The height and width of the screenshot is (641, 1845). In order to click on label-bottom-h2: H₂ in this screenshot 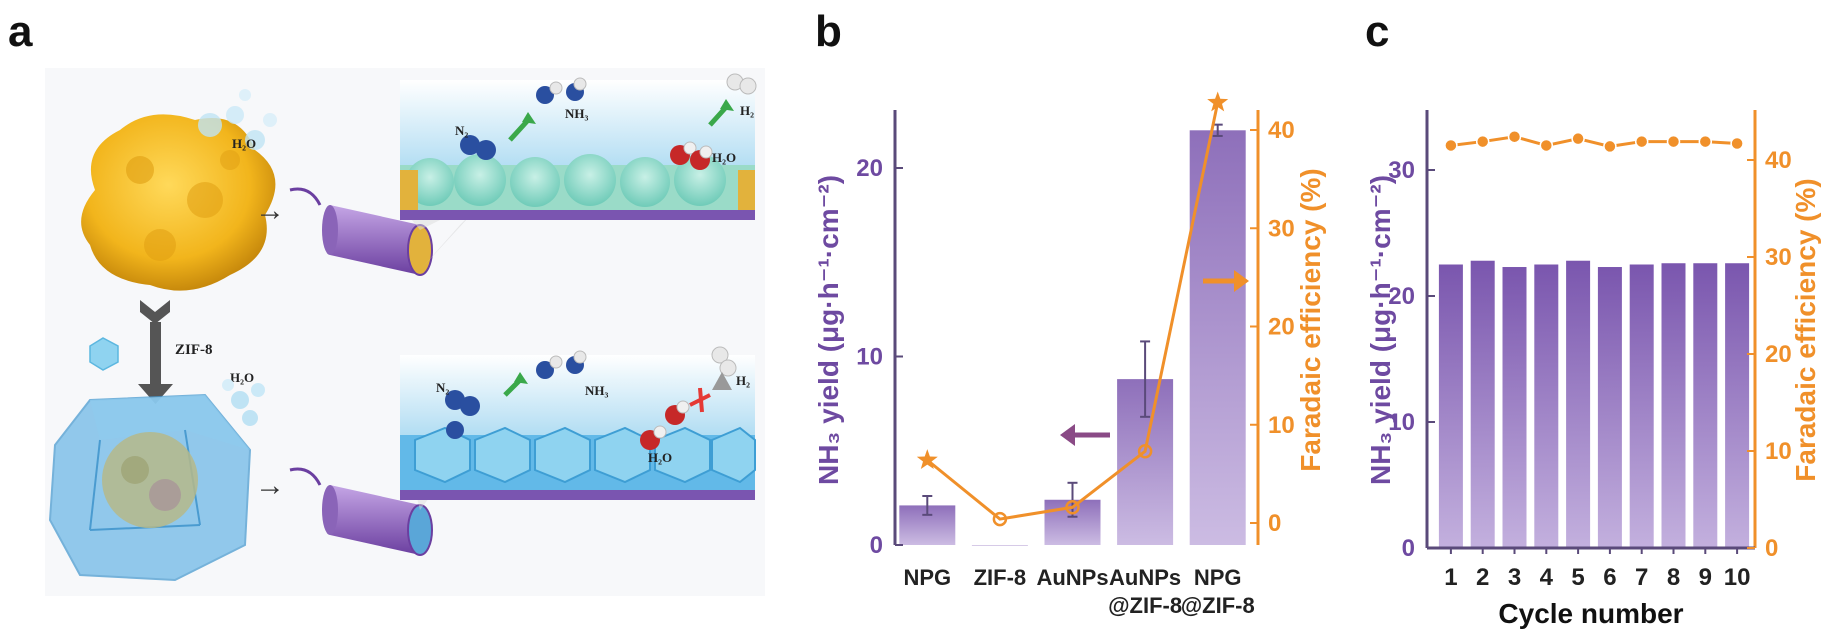, I will do `click(743, 380)`.